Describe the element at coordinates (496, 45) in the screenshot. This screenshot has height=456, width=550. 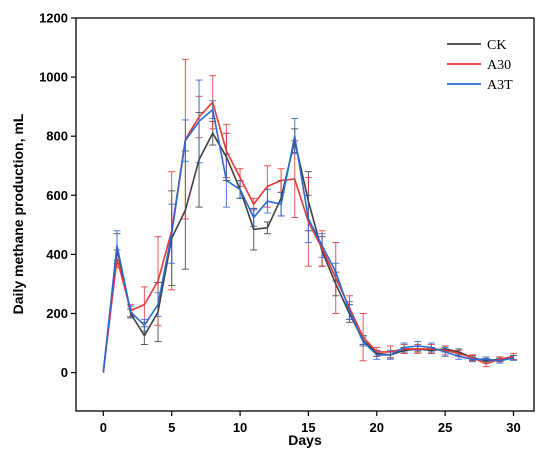
I see `legend-label: CK` at that location.